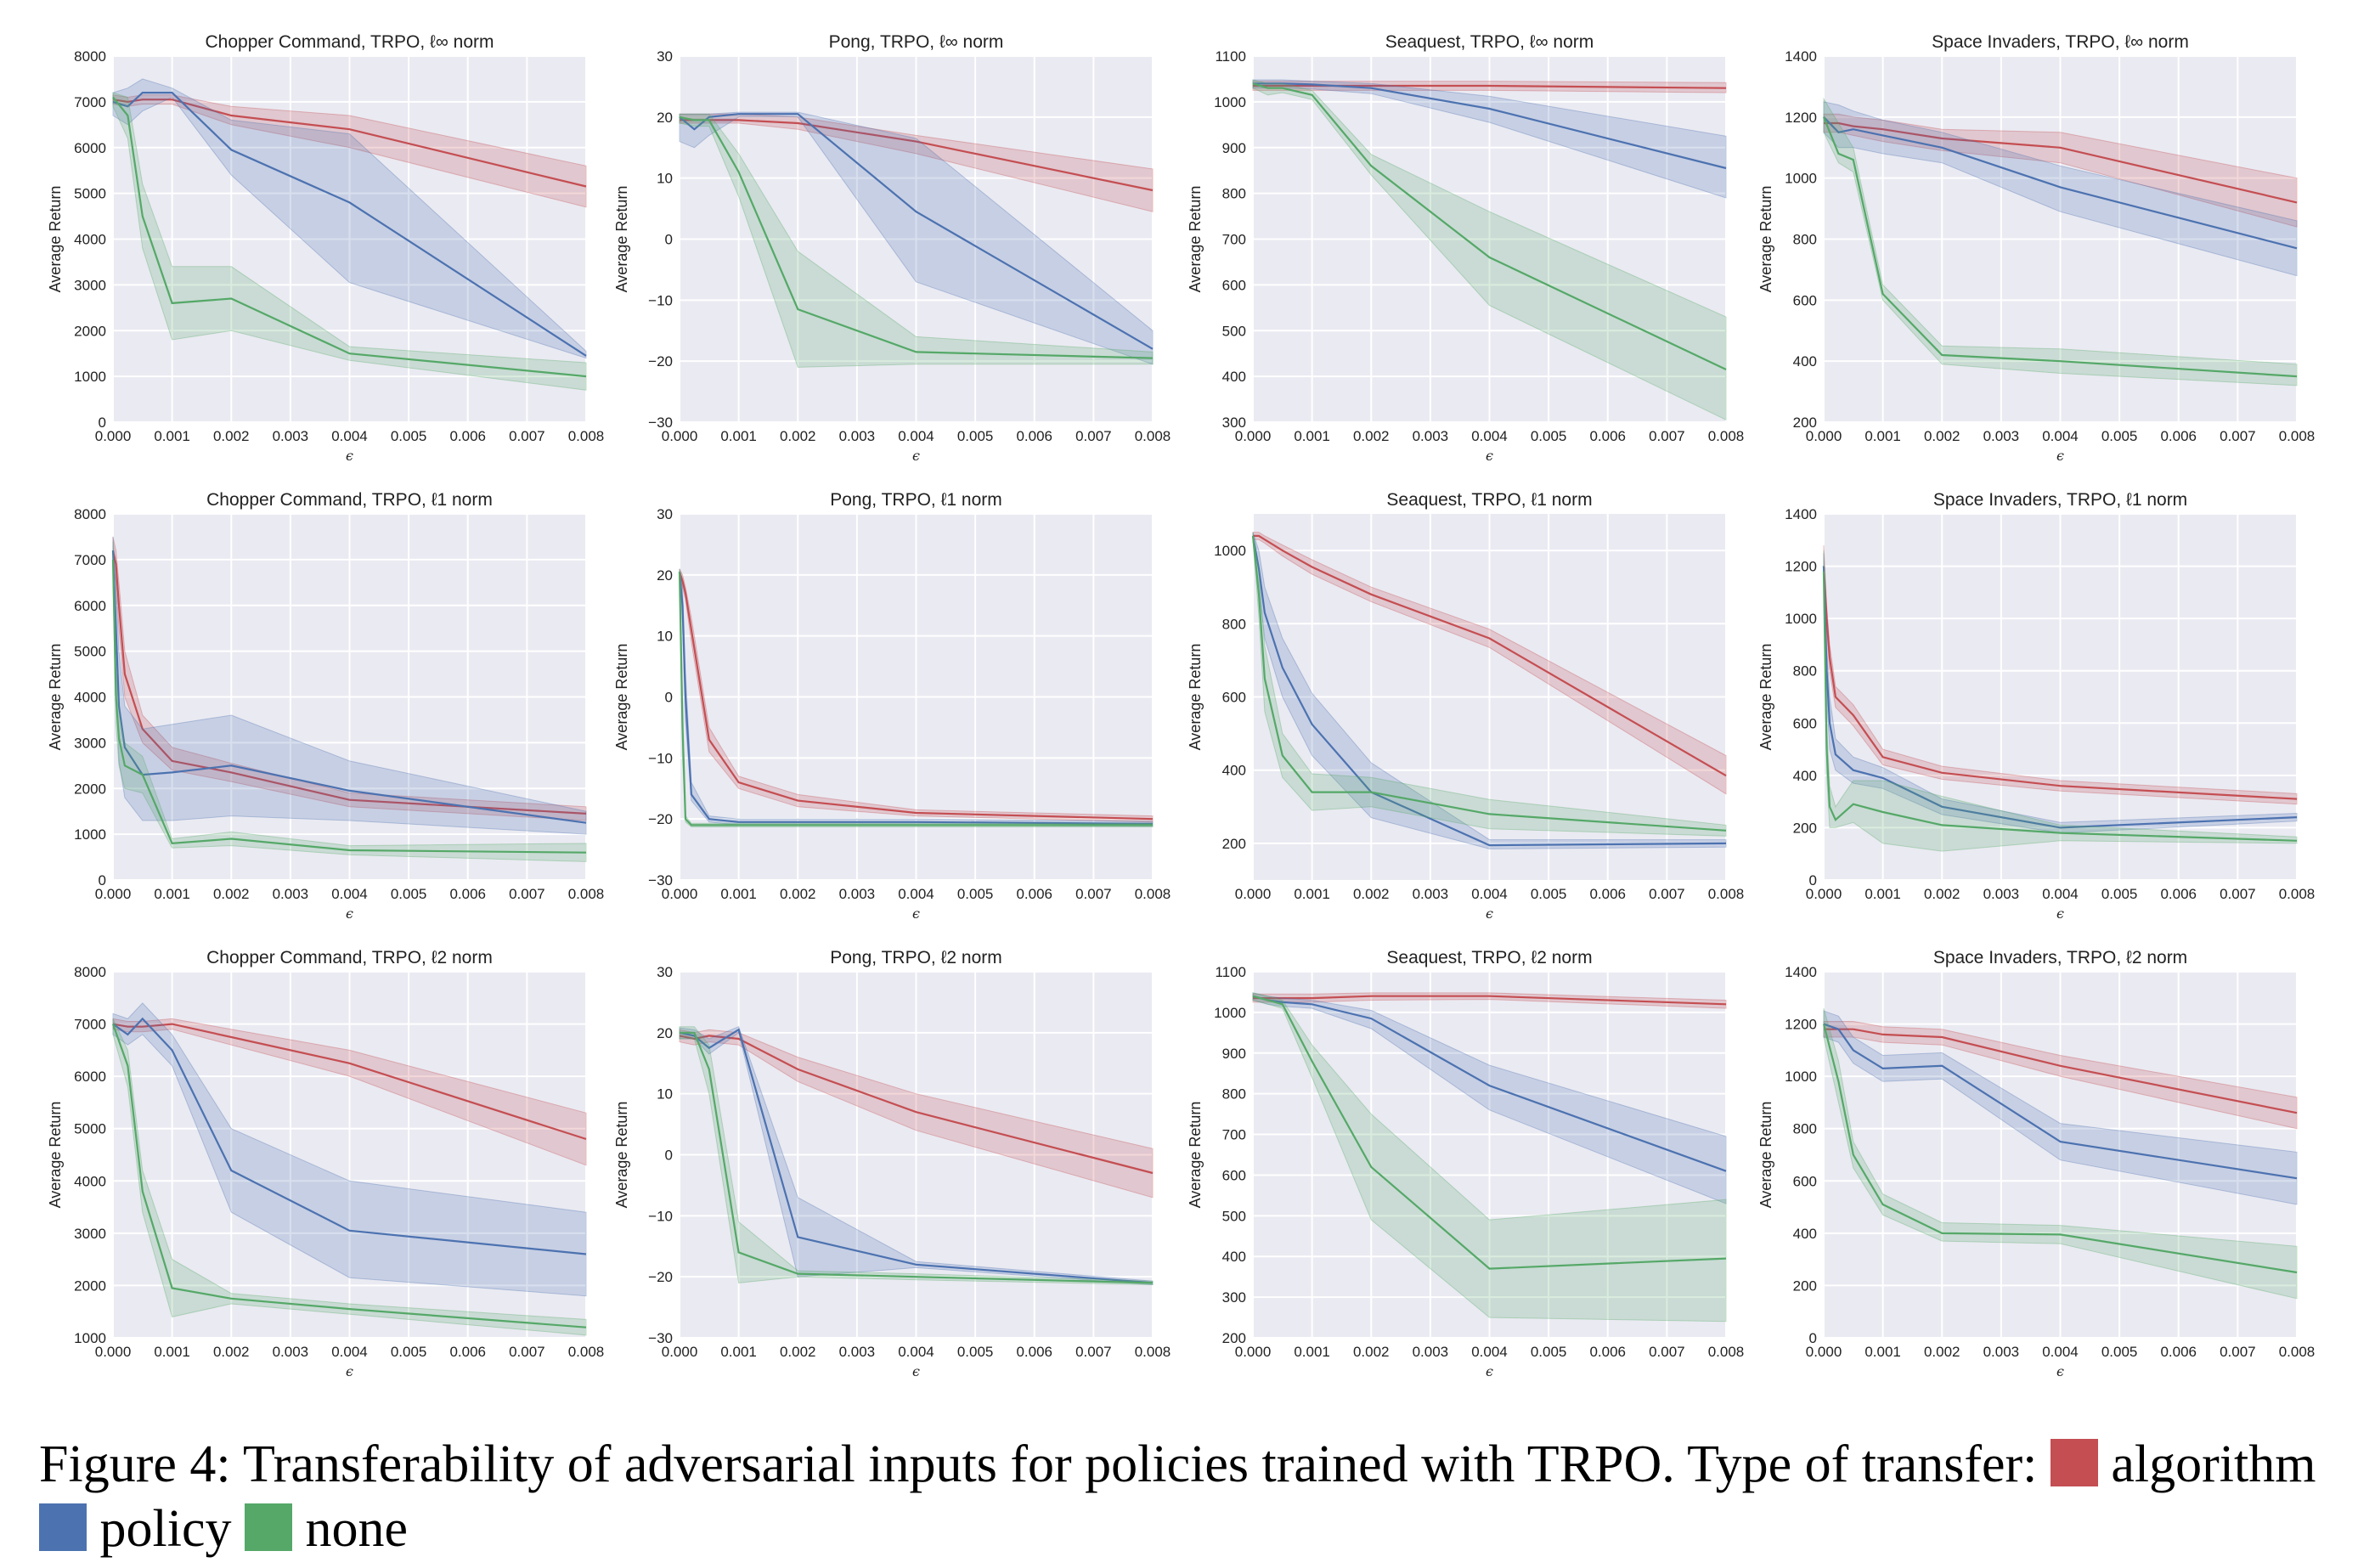 Image resolution: width=2358 pixels, height=1568 pixels. What do you see at coordinates (90, 1234) in the screenshot?
I see `y-tick-label: 3000` at bounding box center [90, 1234].